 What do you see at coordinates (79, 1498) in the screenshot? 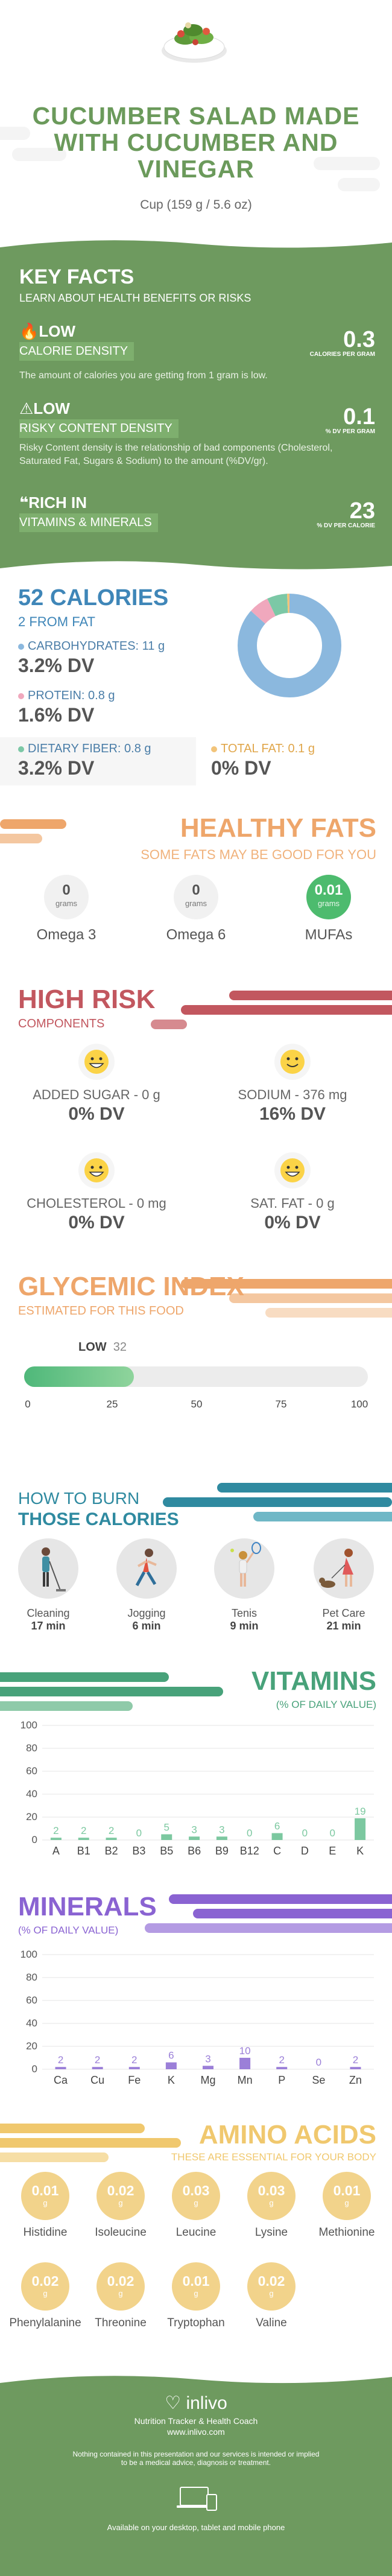
I see `burn-title-line1: HOW TO BURN` at bounding box center [79, 1498].